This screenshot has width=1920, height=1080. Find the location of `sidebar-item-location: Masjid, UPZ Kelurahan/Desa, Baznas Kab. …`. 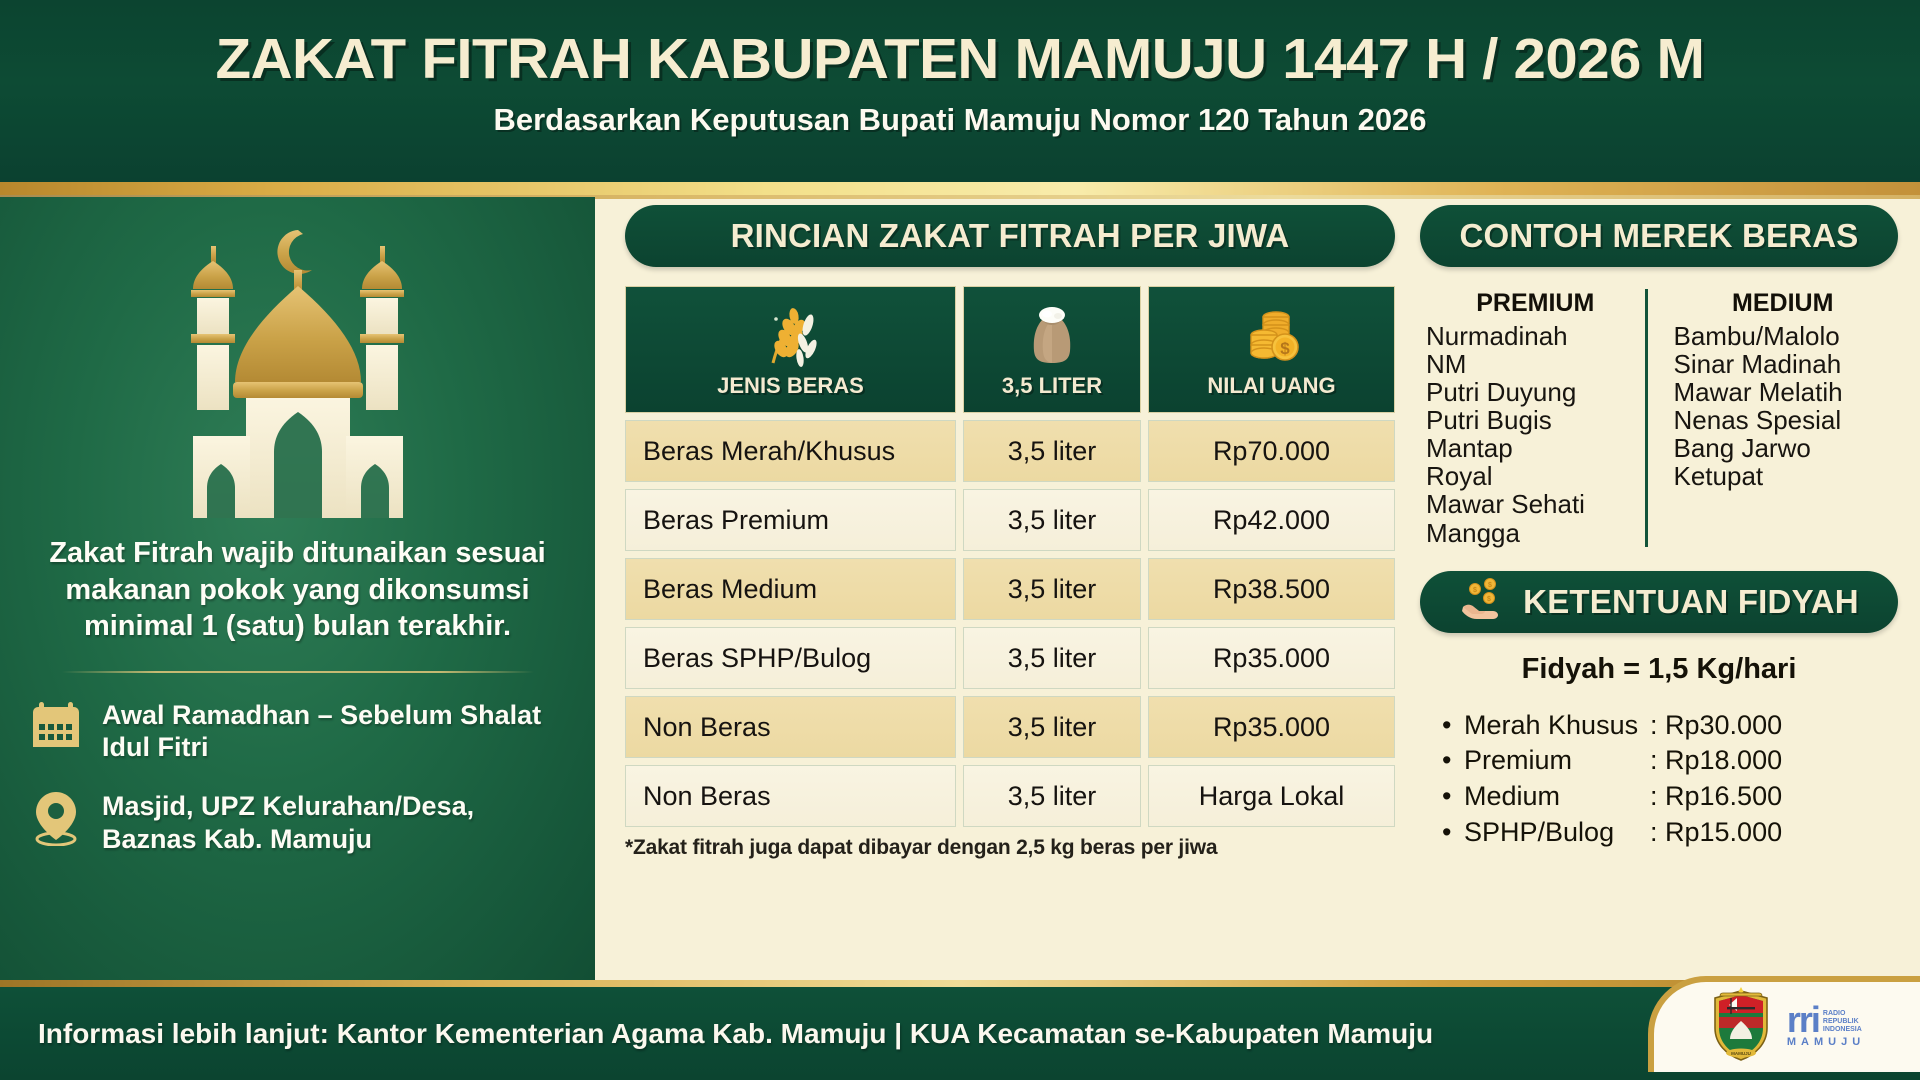

sidebar-item-location: Masjid, UPZ Kelurahan/Desa, Baznas Kab. … is located at coordinates (297, 822).